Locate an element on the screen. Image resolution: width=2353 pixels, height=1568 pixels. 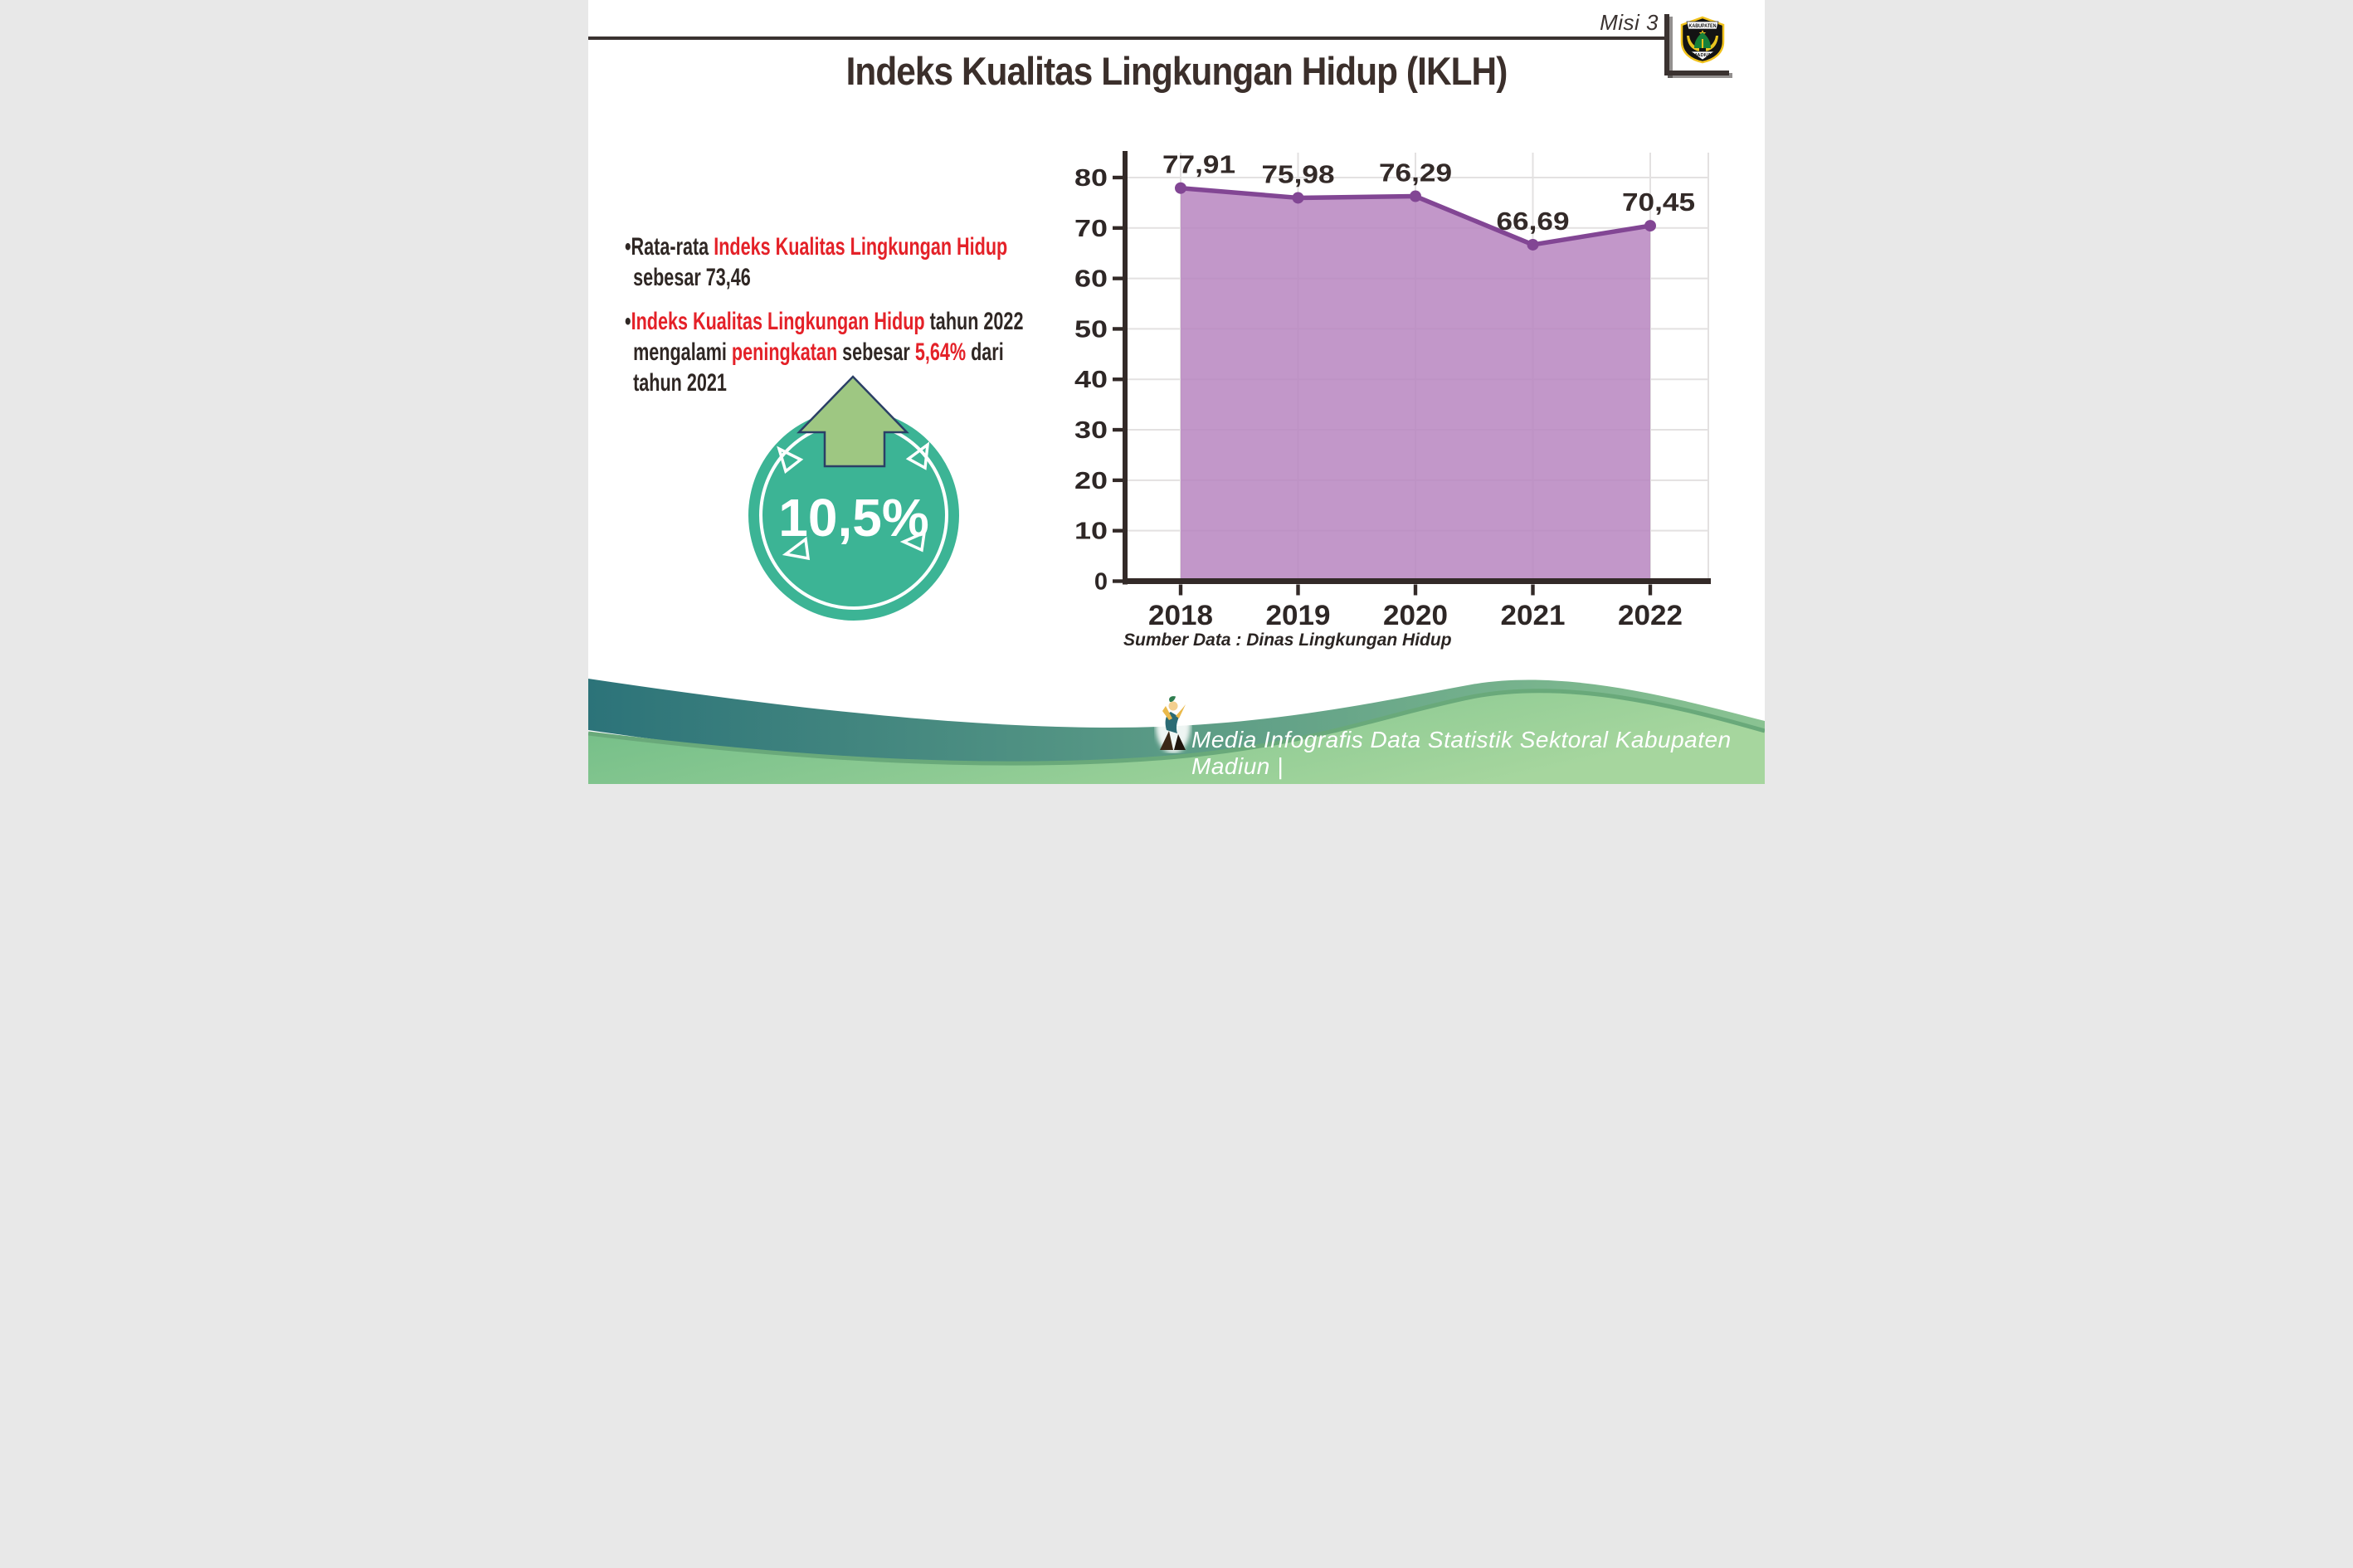
badge-tick-top-left is located at coordinates (790, 460).